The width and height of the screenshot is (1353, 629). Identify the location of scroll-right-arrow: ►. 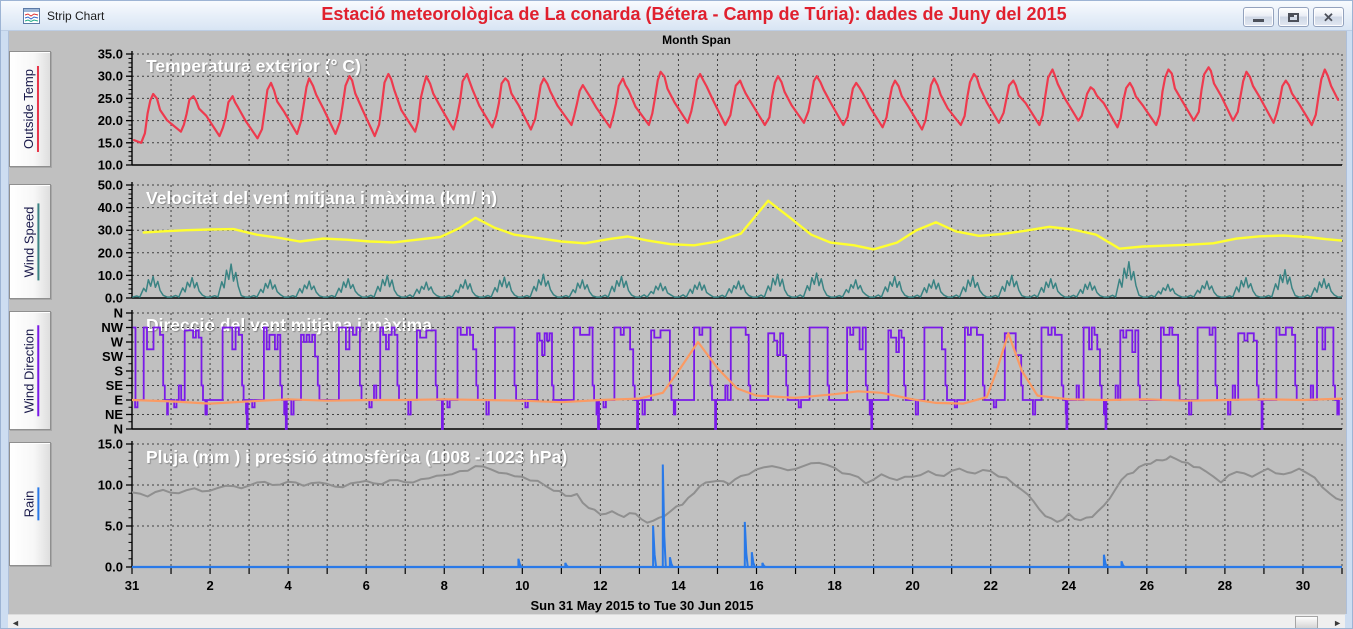
(1337, 623).